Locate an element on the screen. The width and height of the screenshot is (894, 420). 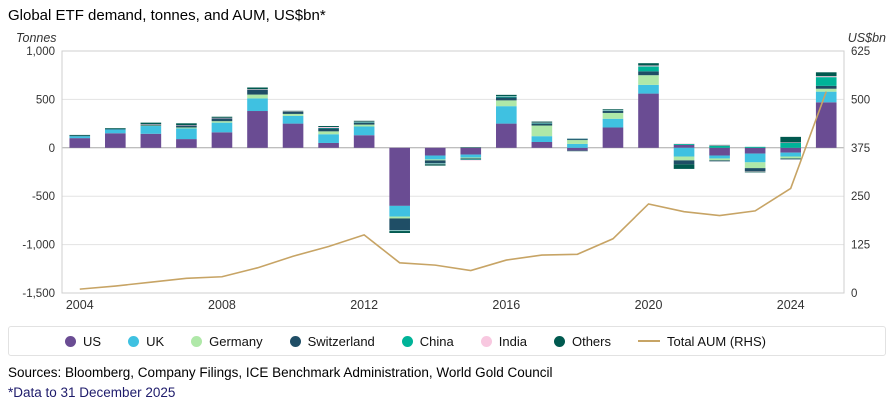
legend-item-switzerland: Switzerland is located at coordinates (332, 341).